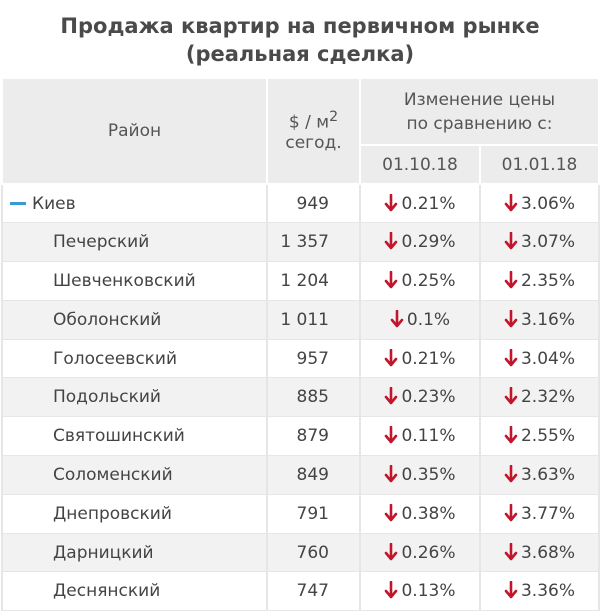 The image size is (600, 611). I want to click on header-price-today: сегод., so click(313, 142).